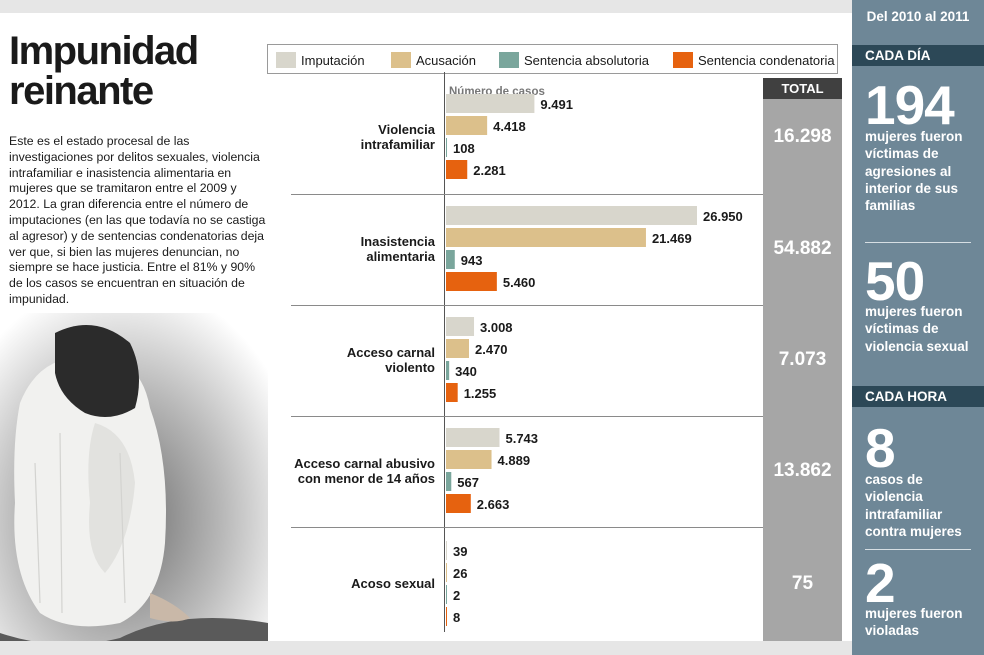  Describe the element at coordinates (509, 126) in the screenshot. I see `bar-value-label: 4.418` at that location.